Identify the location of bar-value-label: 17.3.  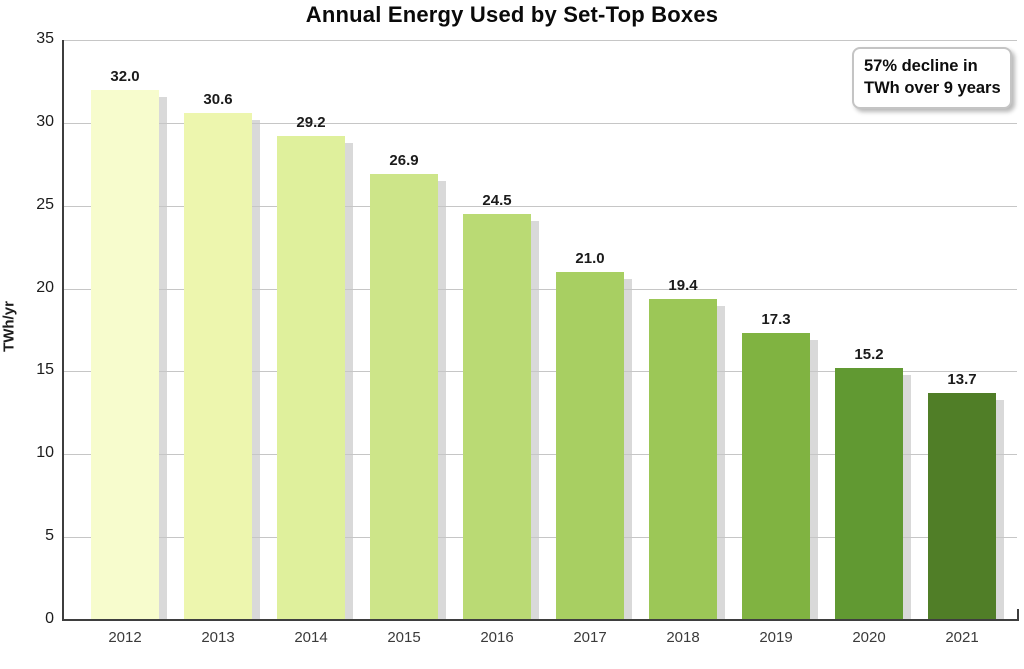
(776, 320).